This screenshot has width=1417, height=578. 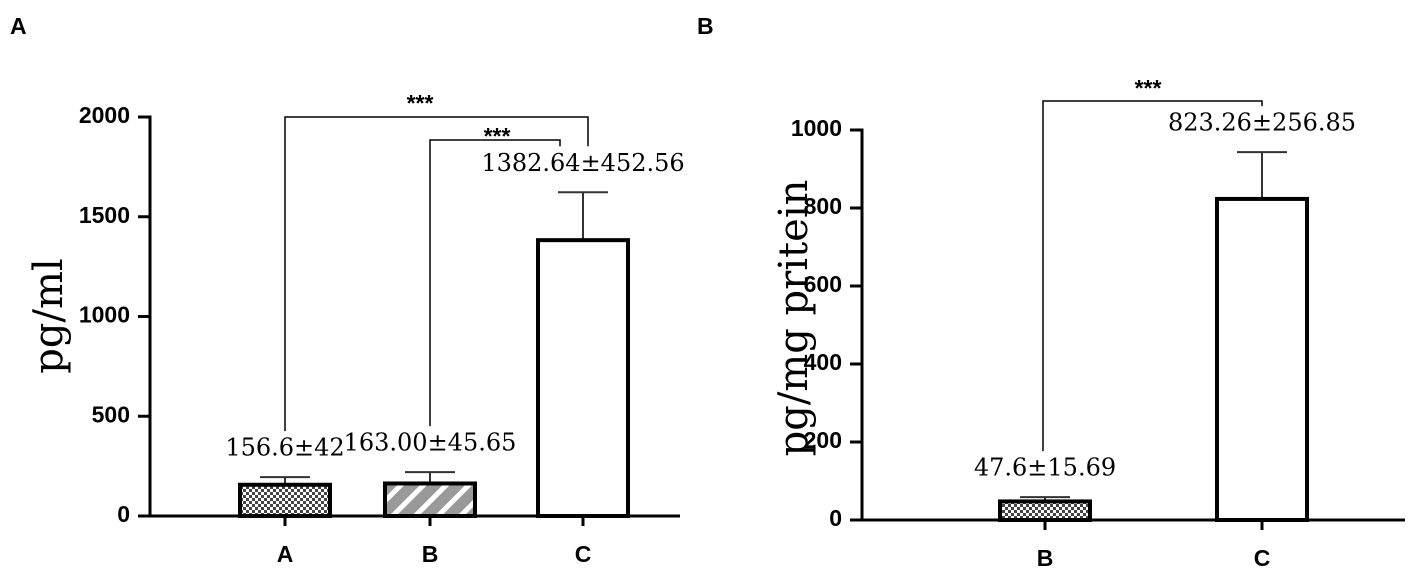 What do you see at coordinates (104, 215) in the screenshot?
I see `y-tick-label: 1500` at bounding box center [104, 215].